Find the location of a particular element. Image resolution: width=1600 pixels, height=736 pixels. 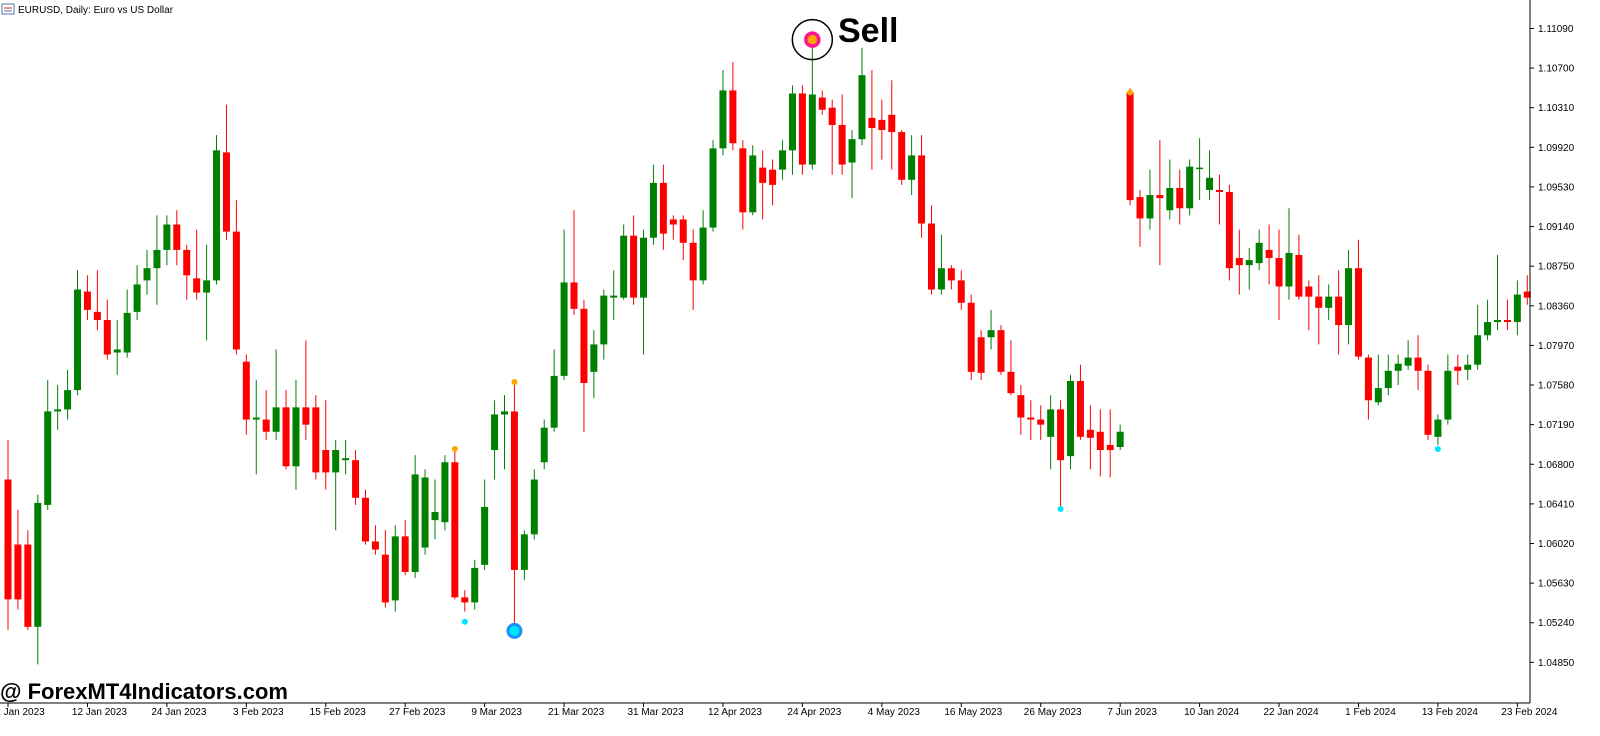

y-tick-label: 1.07190 is located at coordinates (1556, 425).